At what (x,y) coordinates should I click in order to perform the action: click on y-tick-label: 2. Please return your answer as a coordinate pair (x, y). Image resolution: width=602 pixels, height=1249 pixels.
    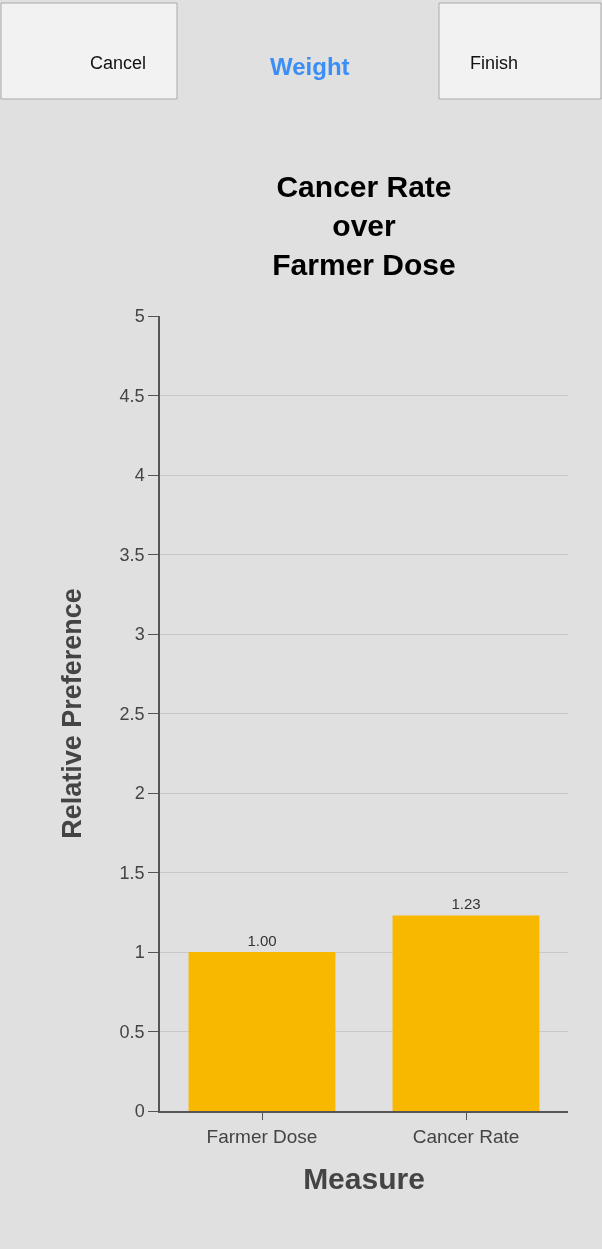
    Looking at the image, I should click on (139, 793).